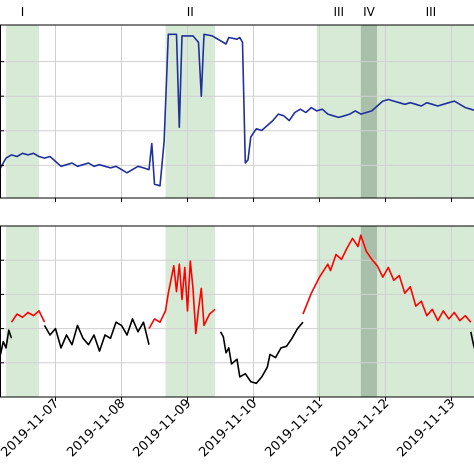 This screenshot has width=474, height=474. Describe the element at coordinates (294, 428) in the screenshot. I see `x-tick-label: 2019-11-11` at that location.